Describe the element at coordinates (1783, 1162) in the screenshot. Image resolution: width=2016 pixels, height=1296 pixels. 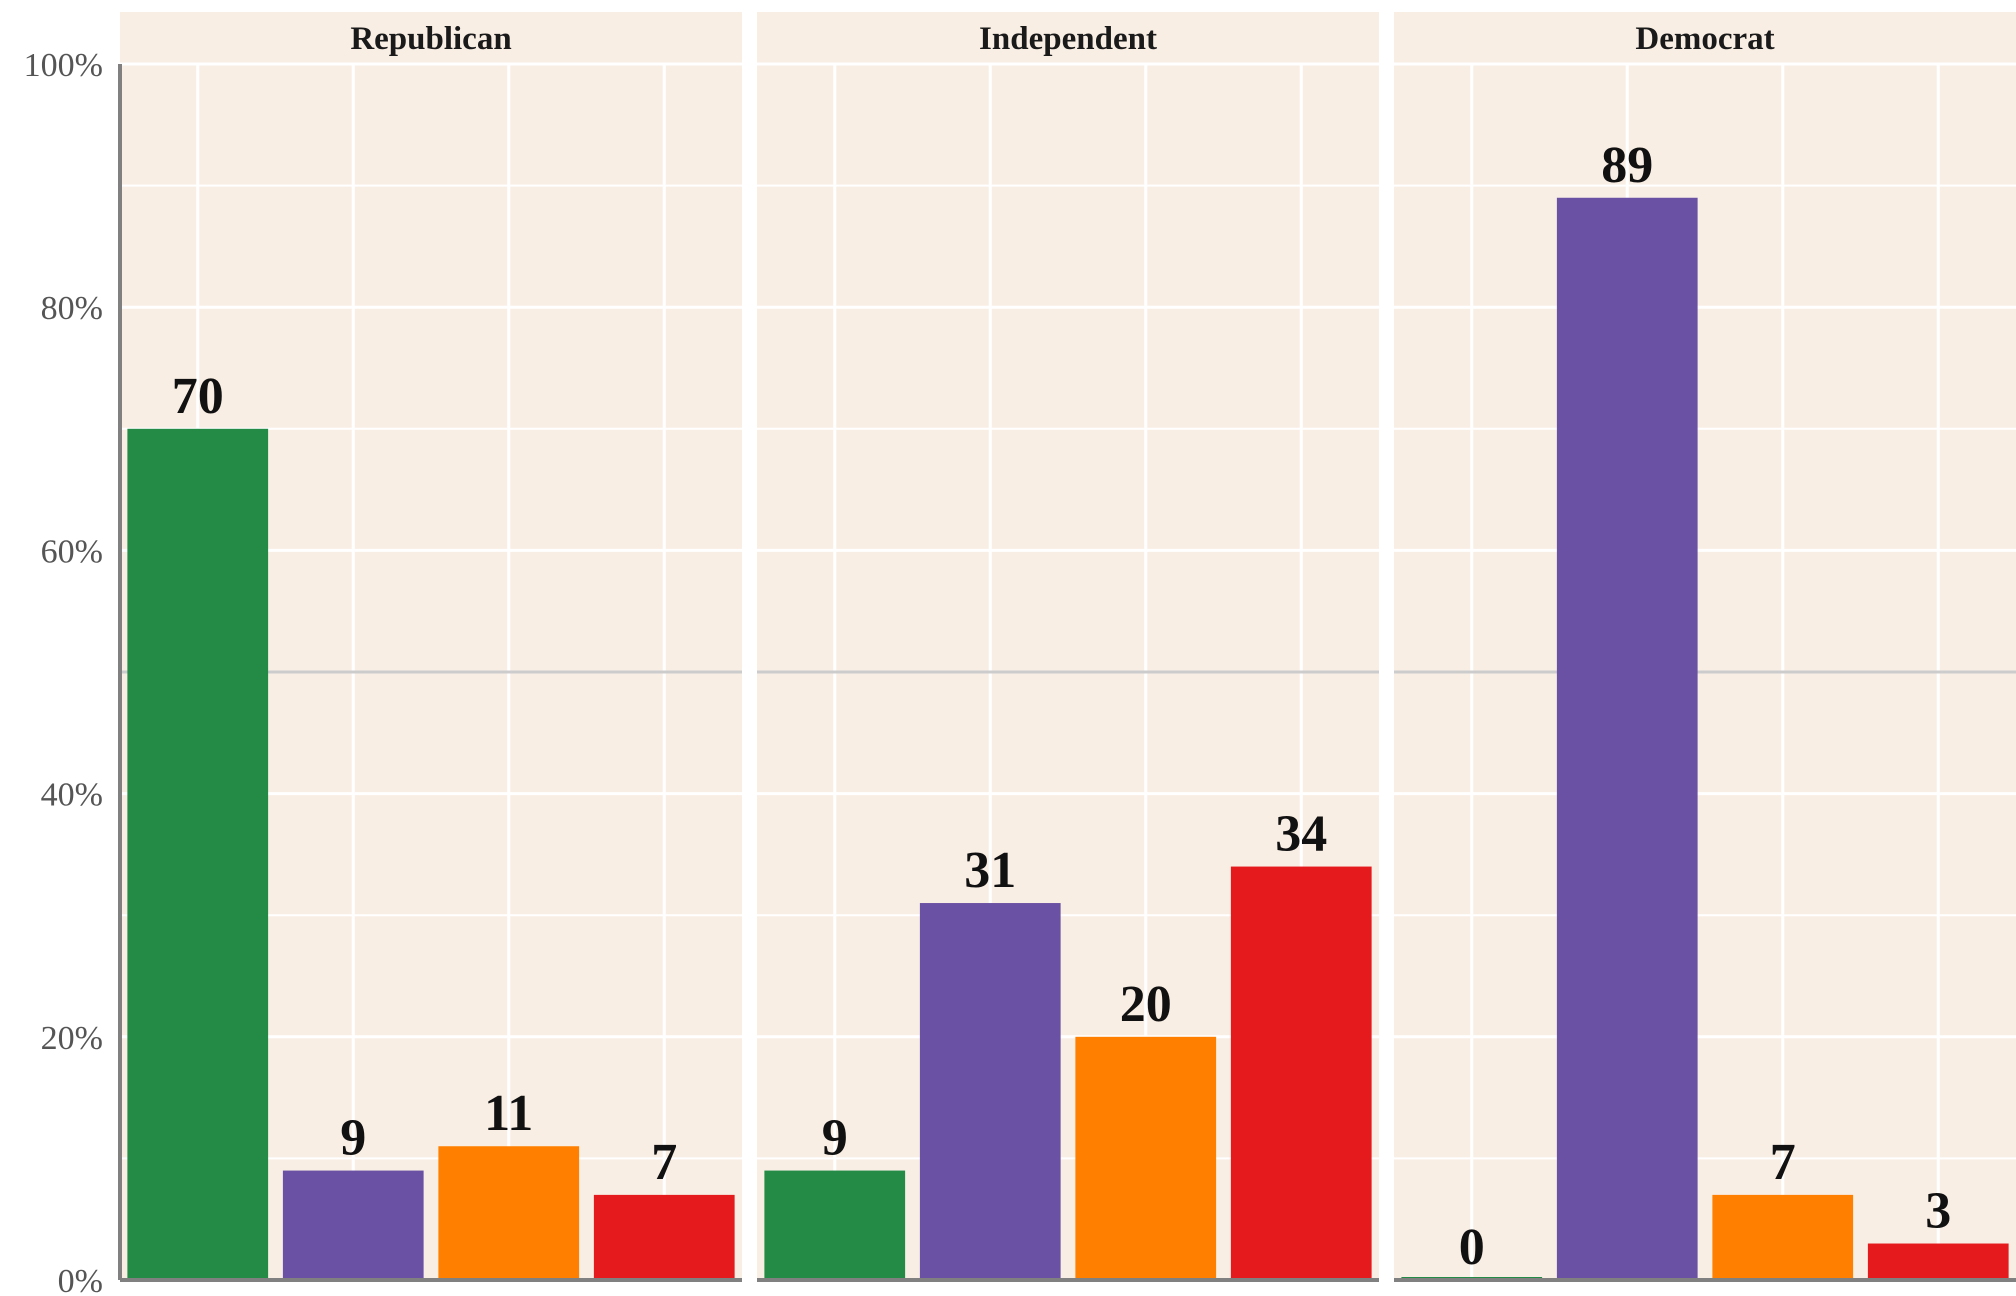
I see `data-label-democrat-3: 7` at that location.